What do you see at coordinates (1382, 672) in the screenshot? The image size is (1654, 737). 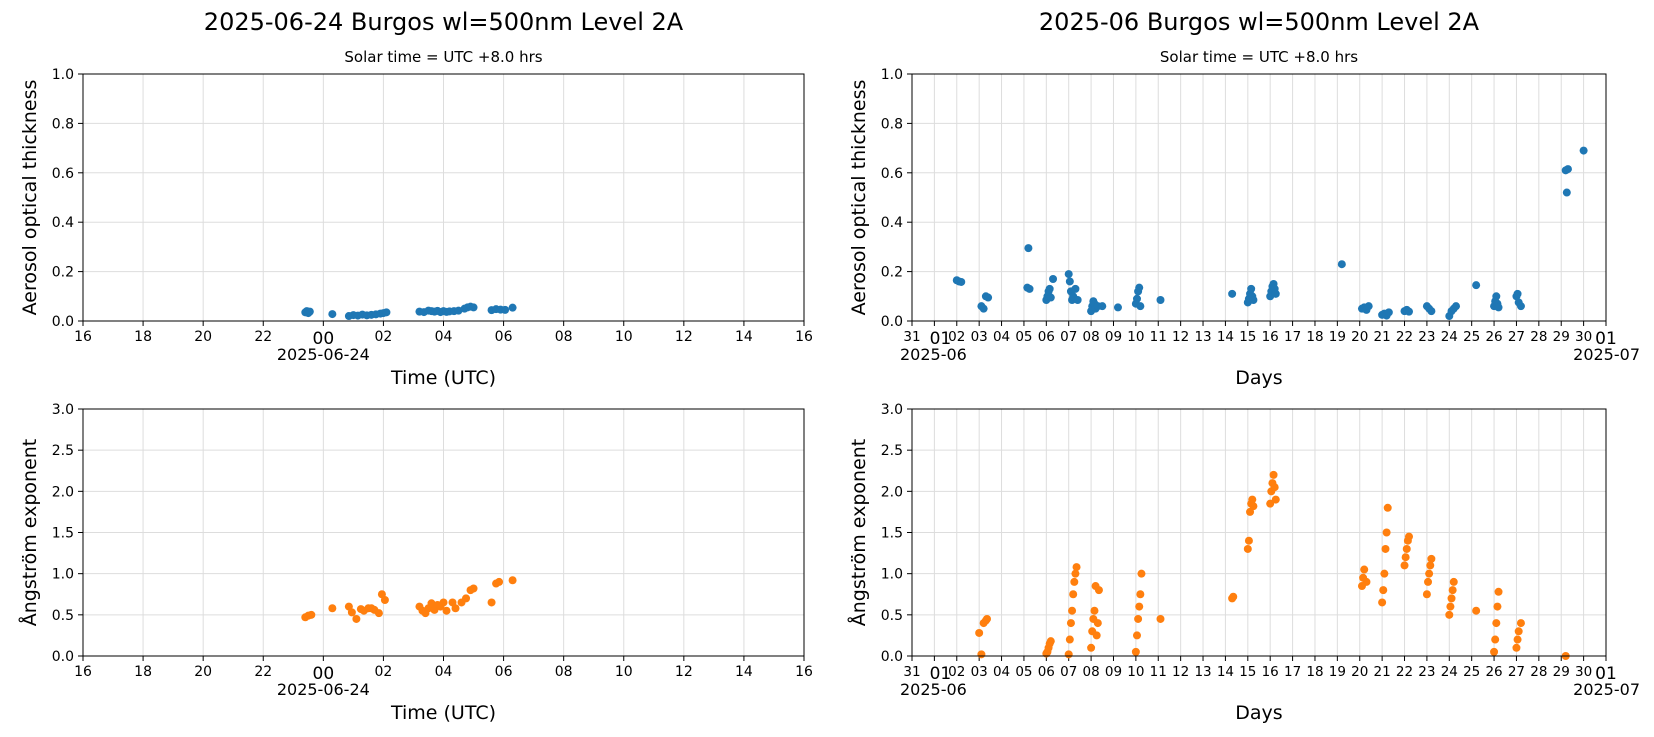 I see `x-tick-label: 21` at bounding box center [1382, 672].